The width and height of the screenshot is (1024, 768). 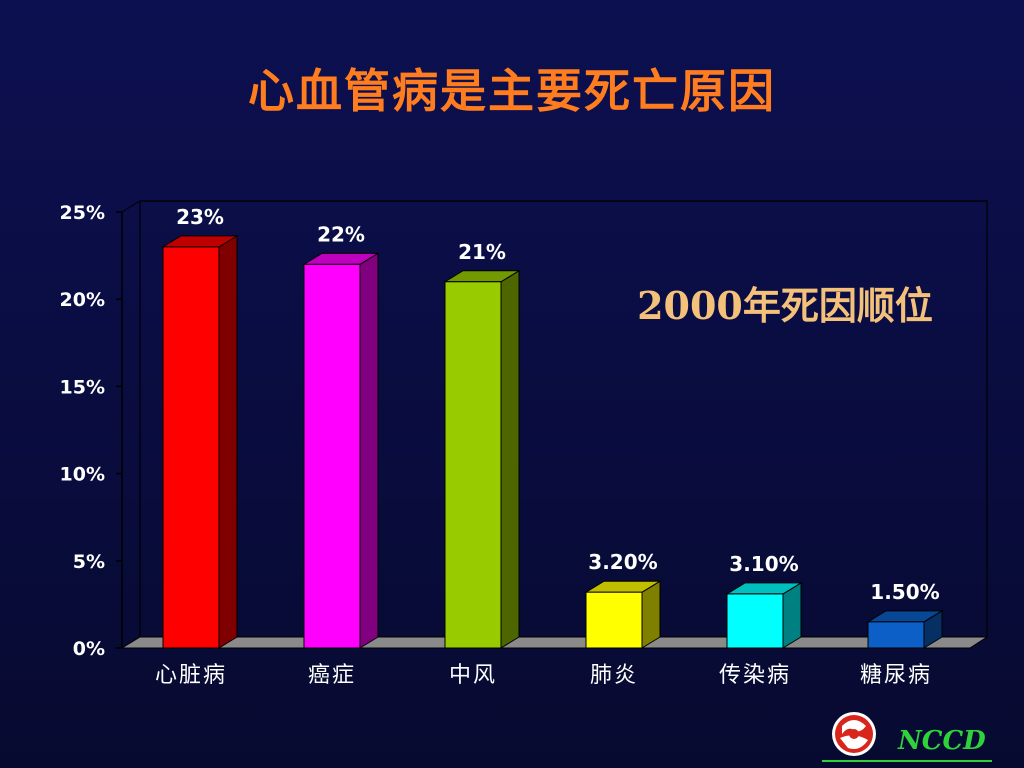 What do you see at coordinates (191, 675) in the screenshot?
I see `x-tick-label: 心脏病` at bounding box center [191, 675].